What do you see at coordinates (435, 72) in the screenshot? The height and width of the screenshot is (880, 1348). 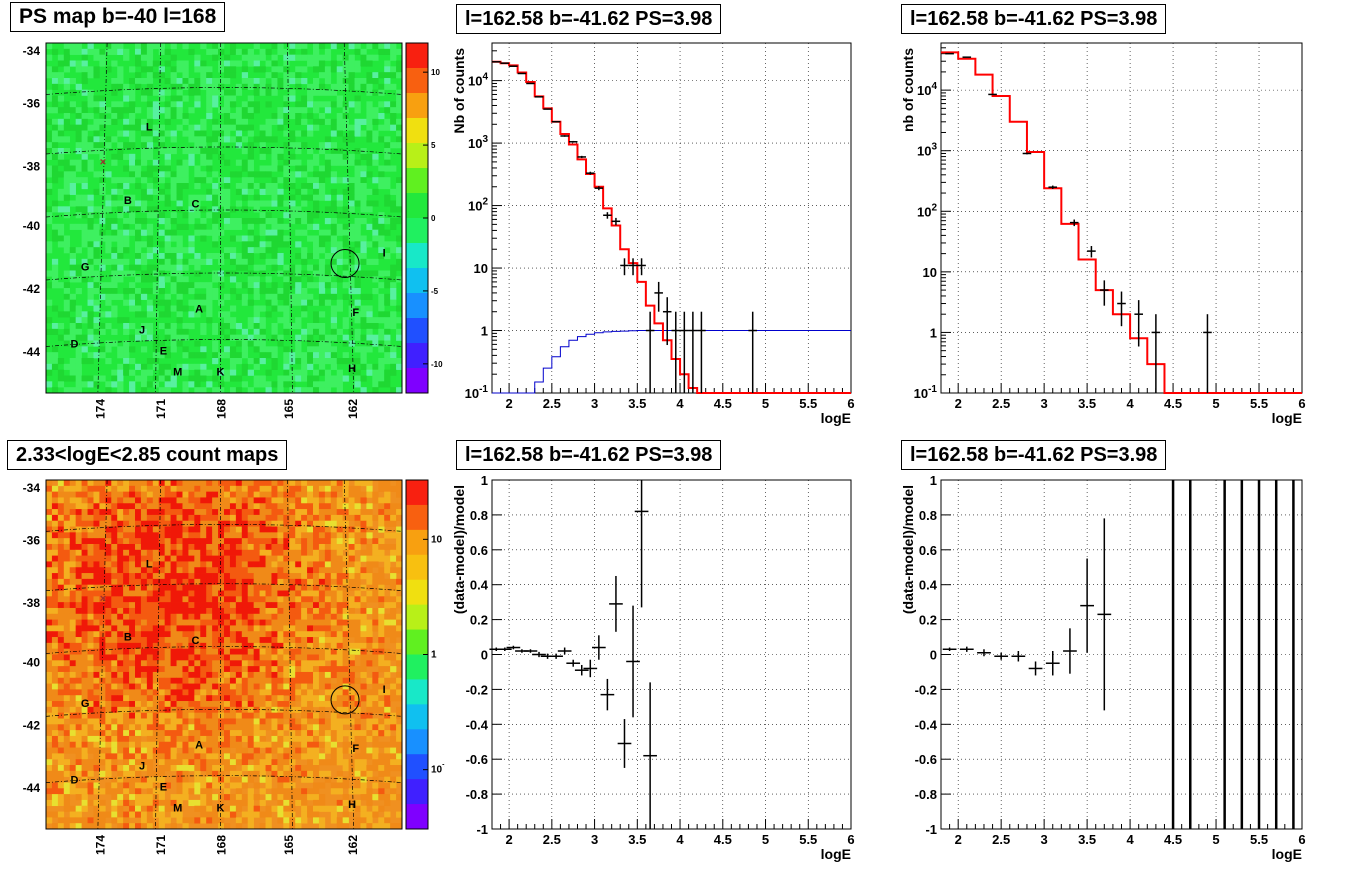 I see `colorbar-tick-label: 10` at bounding box center [435, 72].